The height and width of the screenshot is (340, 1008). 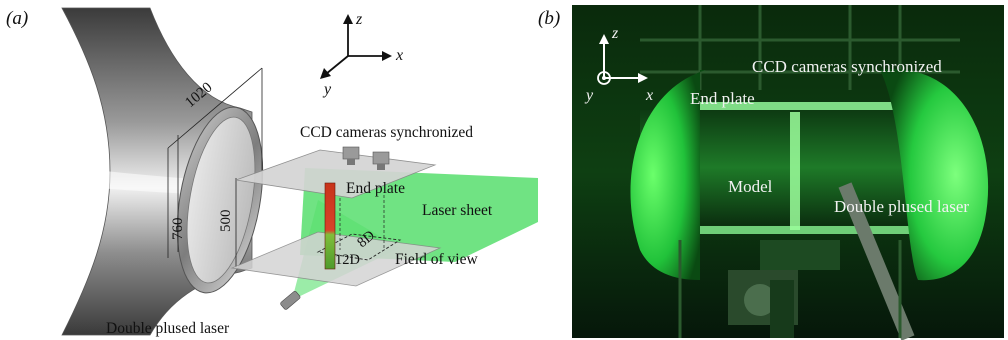 I want to click on axis-x-label-b: x, so click(x=649, y=95).